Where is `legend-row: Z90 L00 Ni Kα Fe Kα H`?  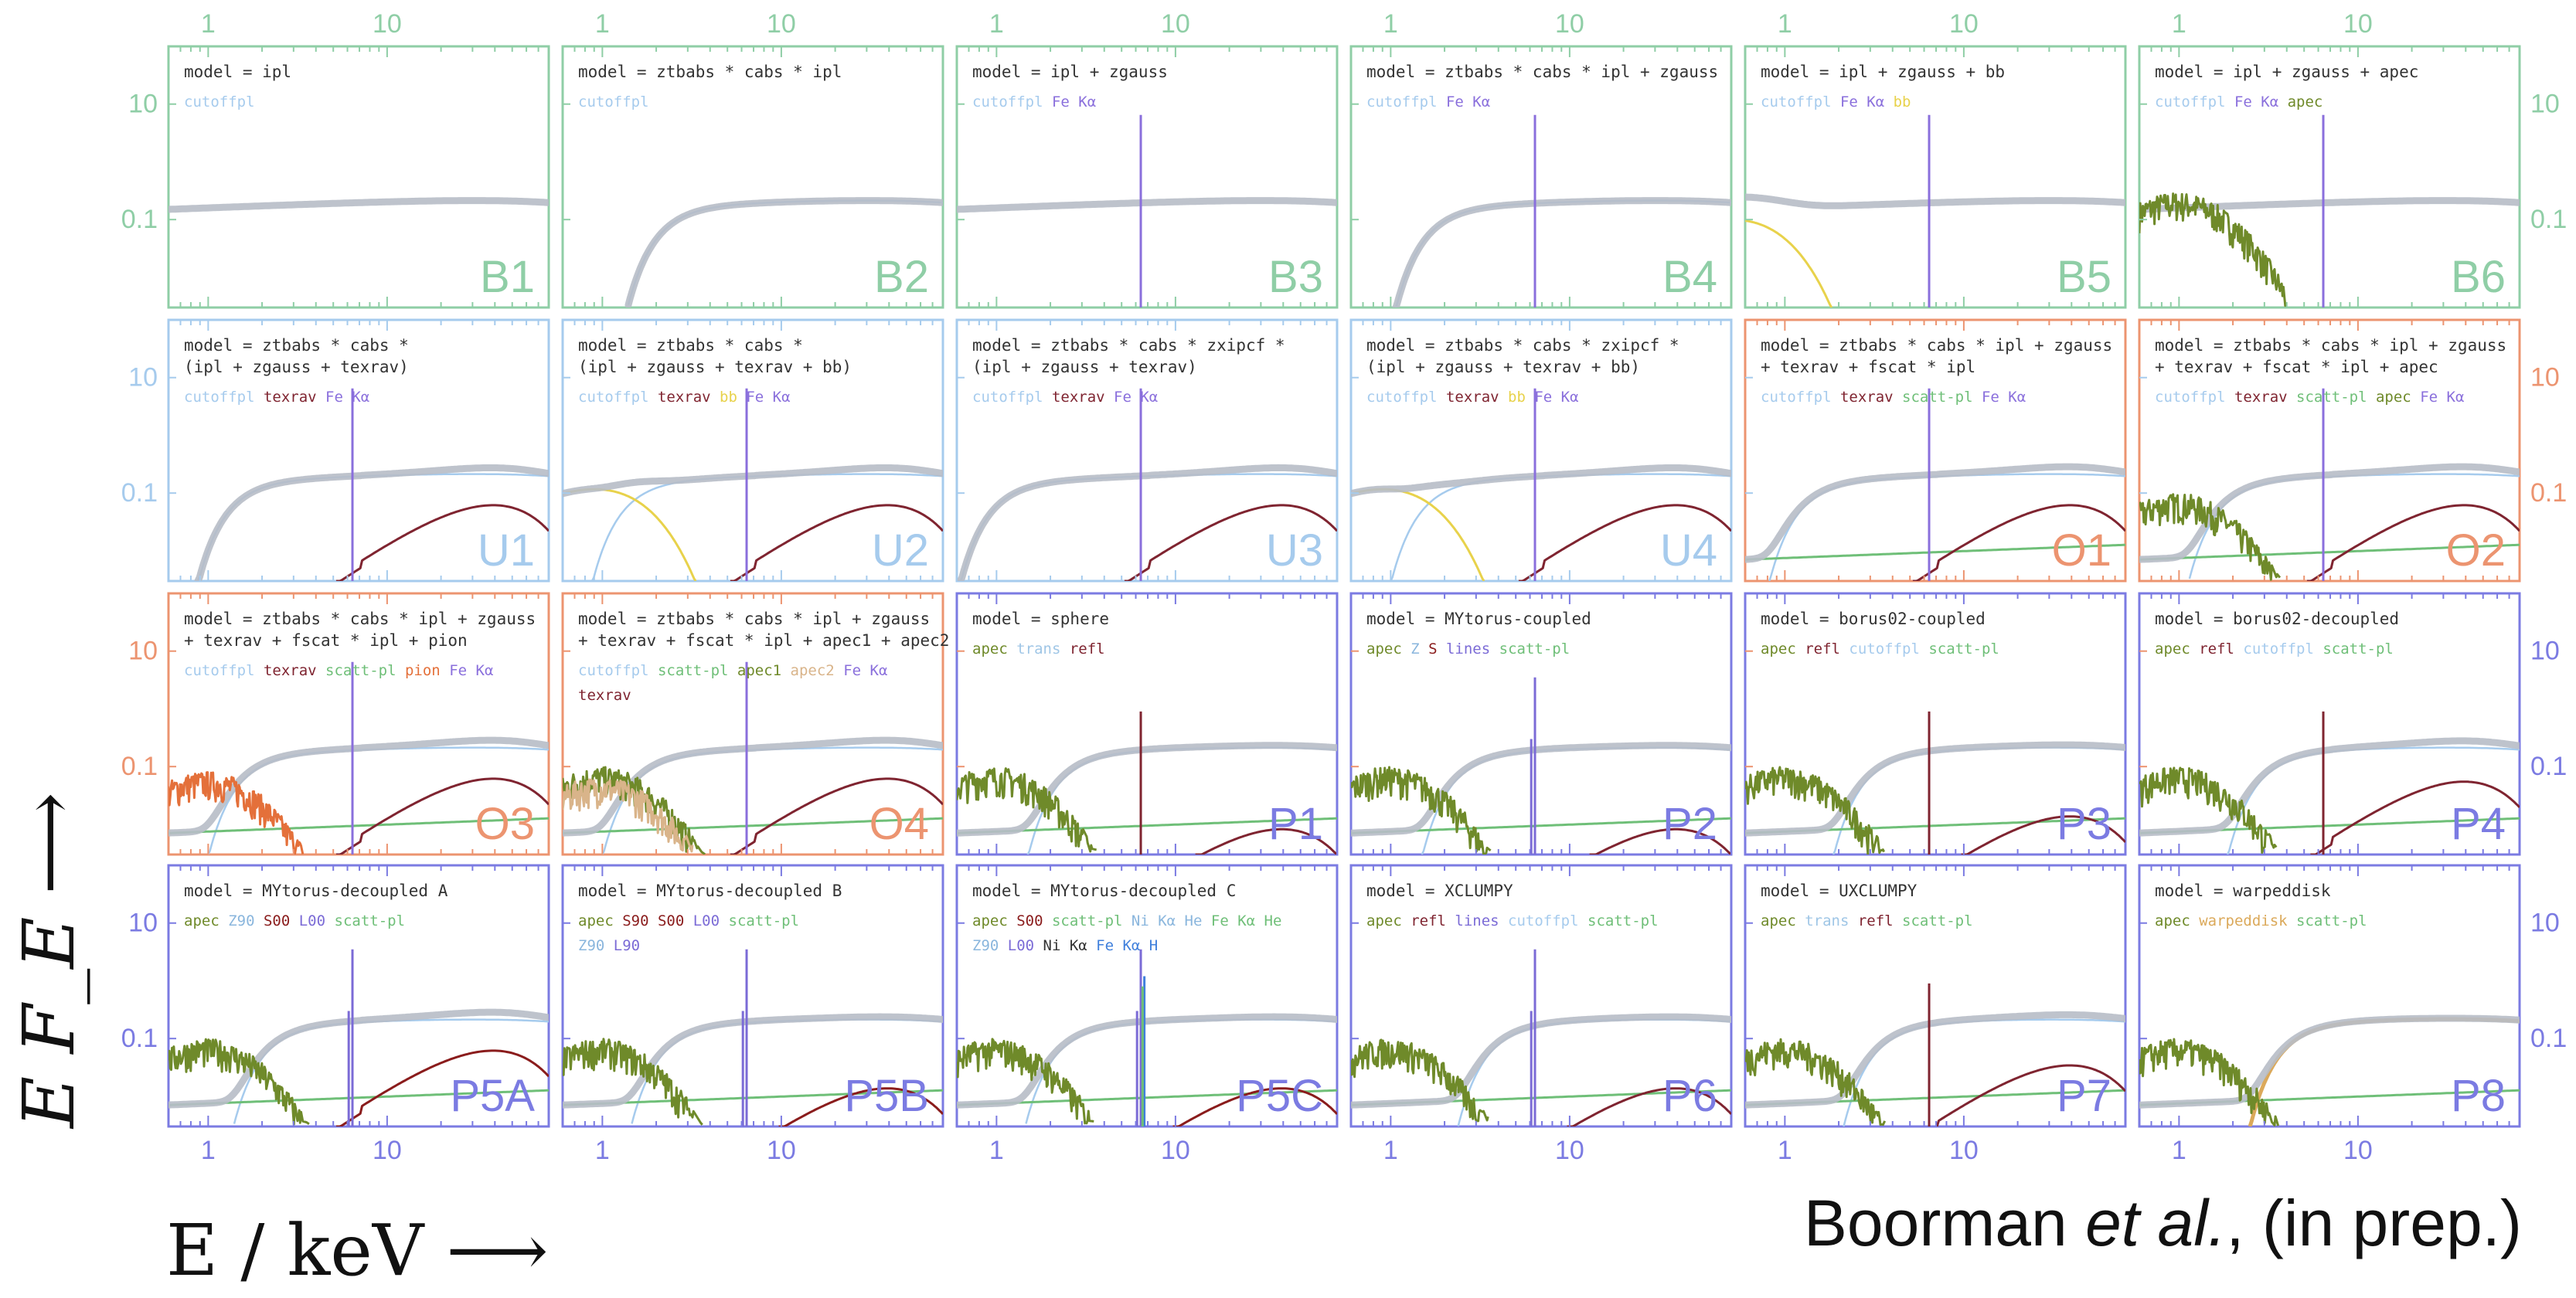
legend-row: Z90 L00 Ni Kα Fe Kα H is located at coordinates (1065, 946).